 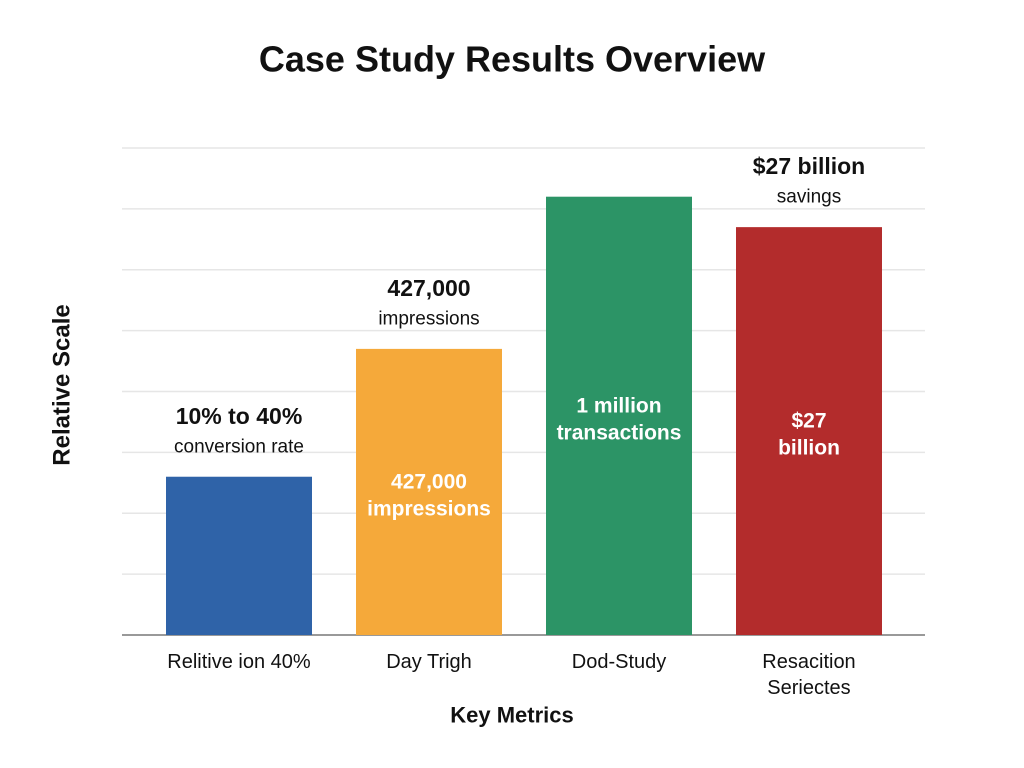 What do you see at coordinates (809, 197) in the screenshot?
I see `annotation-caption: savings` at bounding box center [809, 197].